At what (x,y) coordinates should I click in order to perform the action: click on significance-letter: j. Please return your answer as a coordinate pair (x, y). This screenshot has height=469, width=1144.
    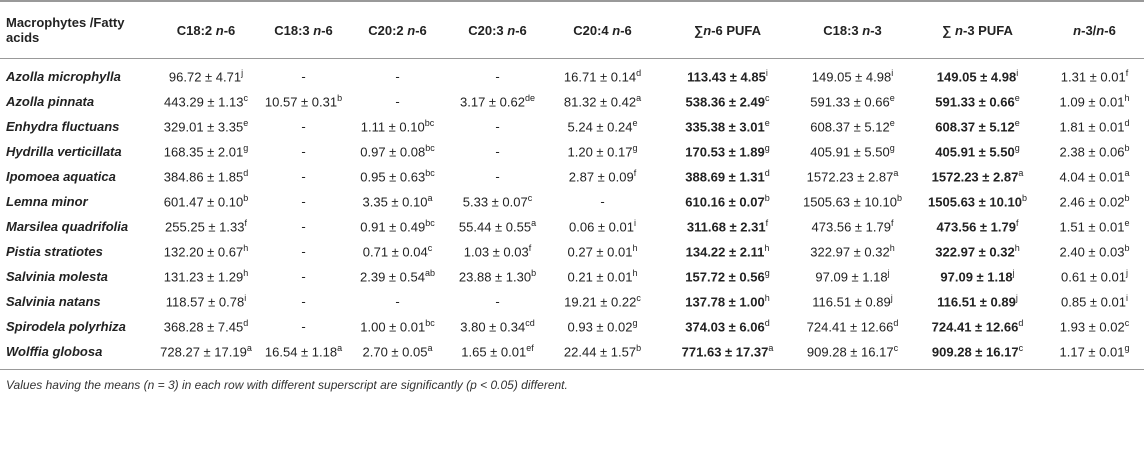
    Looking at the image, I should click on (242, 73).